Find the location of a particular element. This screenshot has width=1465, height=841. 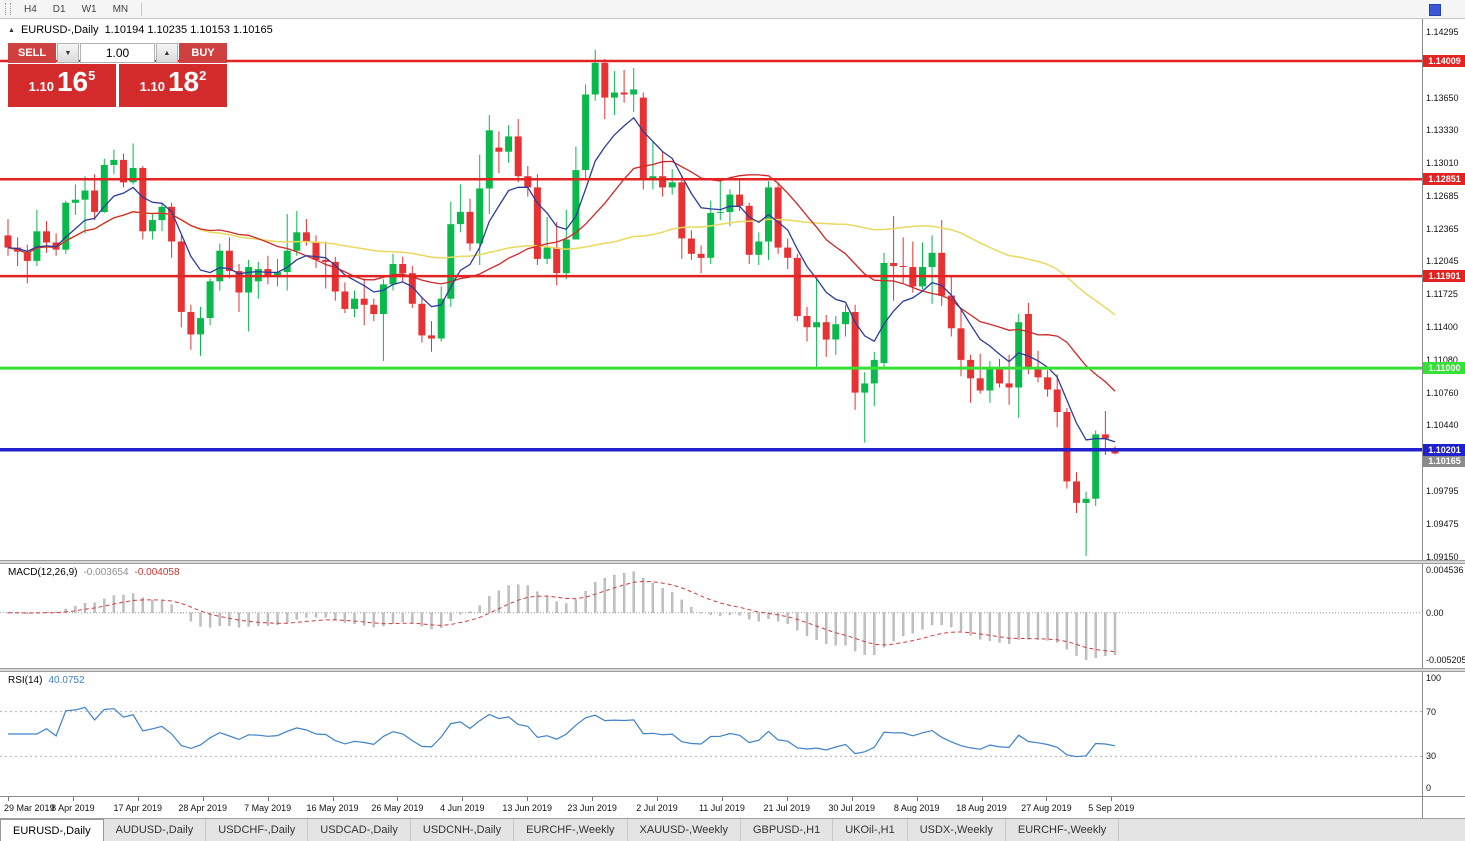

y-axis-label: 1.13330 is located at coordinates (1442, 130).